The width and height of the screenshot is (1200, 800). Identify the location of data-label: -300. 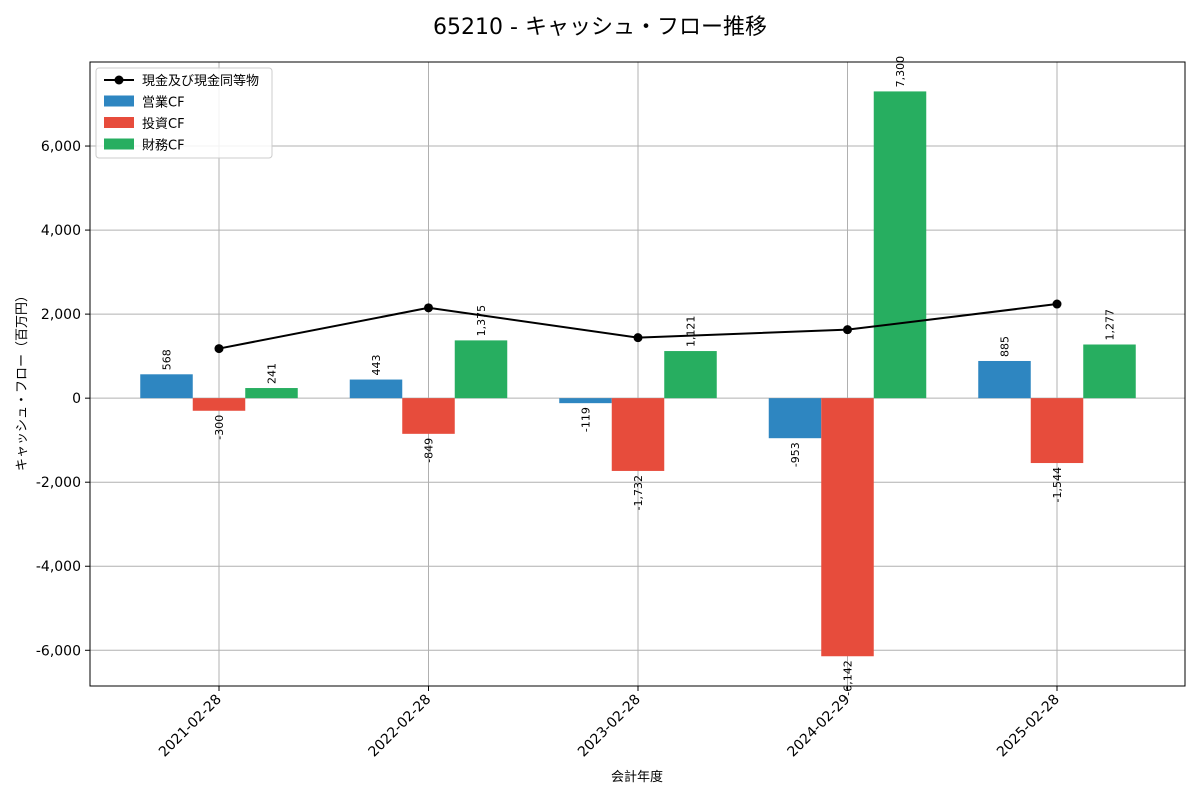
(219, 427).